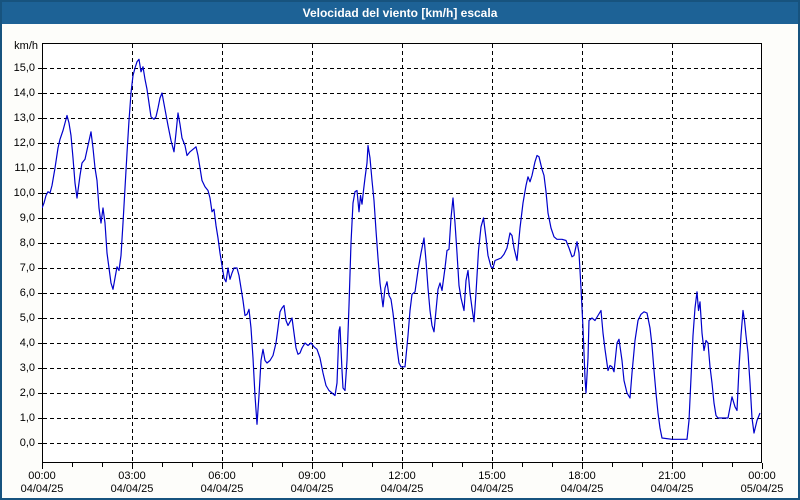 The height and width of the screenshot is (500, 800). Describe the element at coordinates (27, 443) in the screenshot. I see `y-tick-label: 0,0` at that location.